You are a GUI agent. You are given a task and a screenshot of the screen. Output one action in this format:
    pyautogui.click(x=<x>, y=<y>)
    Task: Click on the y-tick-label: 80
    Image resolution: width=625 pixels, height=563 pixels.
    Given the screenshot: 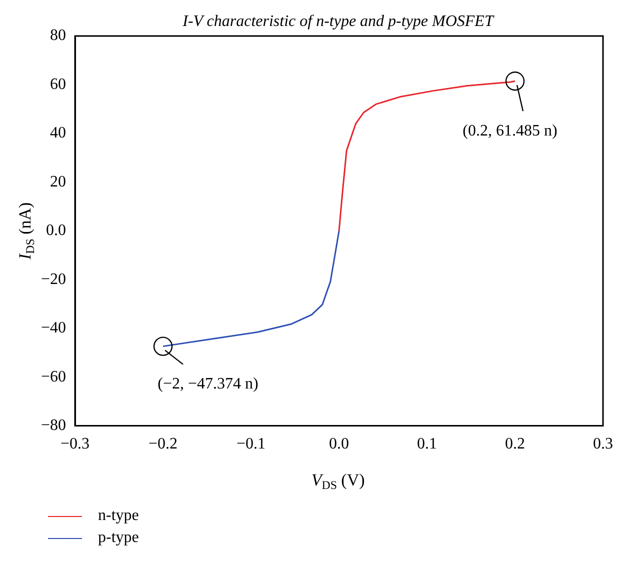 What is the action you would take?
    pyautogui.click(x=58, y=35)
    